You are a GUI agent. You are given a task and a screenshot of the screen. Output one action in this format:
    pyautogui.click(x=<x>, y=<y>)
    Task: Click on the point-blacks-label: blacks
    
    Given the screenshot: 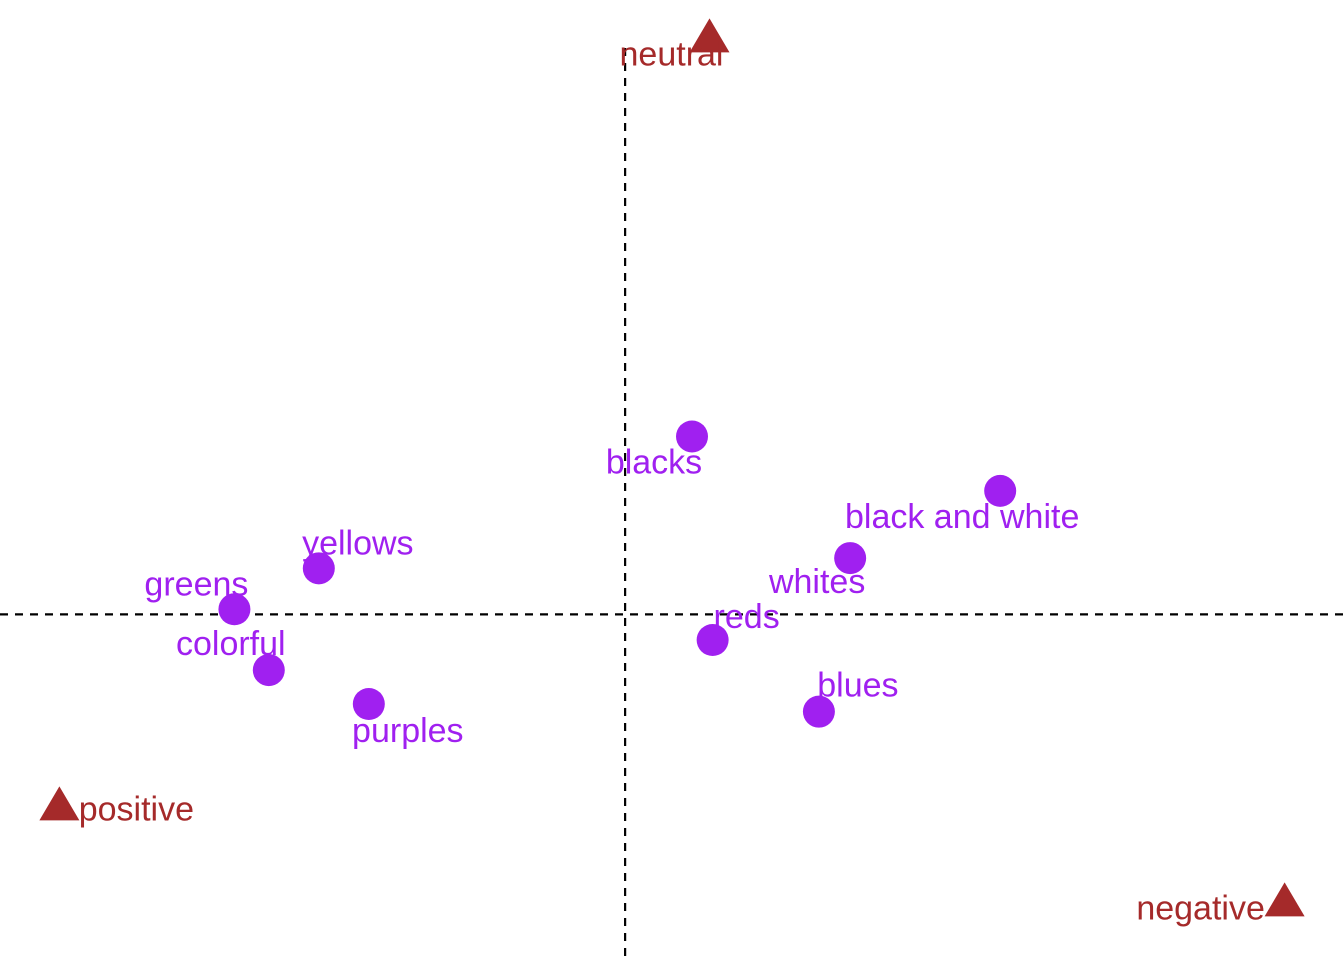 What is the action you would take?
    pyautogui.click(x=654, y=462)
    